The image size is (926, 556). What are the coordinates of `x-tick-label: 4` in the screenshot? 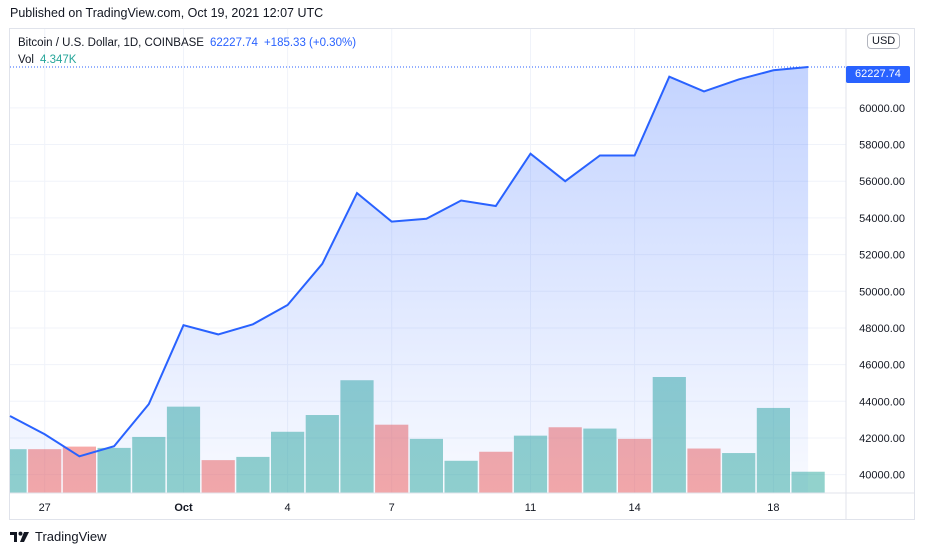 It's located at (288, 508).